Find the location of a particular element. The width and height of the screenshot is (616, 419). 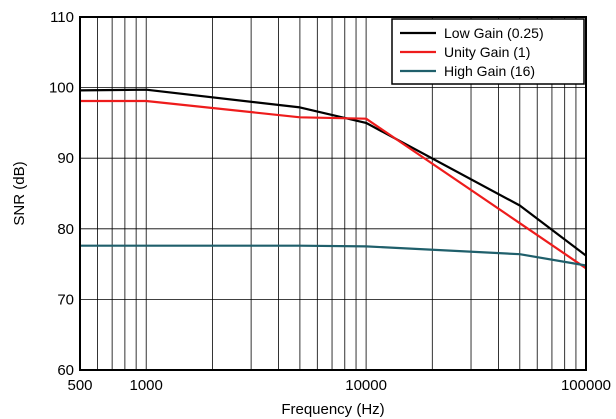

legend-label: Unity Gain (1) is located at coordinates (487, 52).